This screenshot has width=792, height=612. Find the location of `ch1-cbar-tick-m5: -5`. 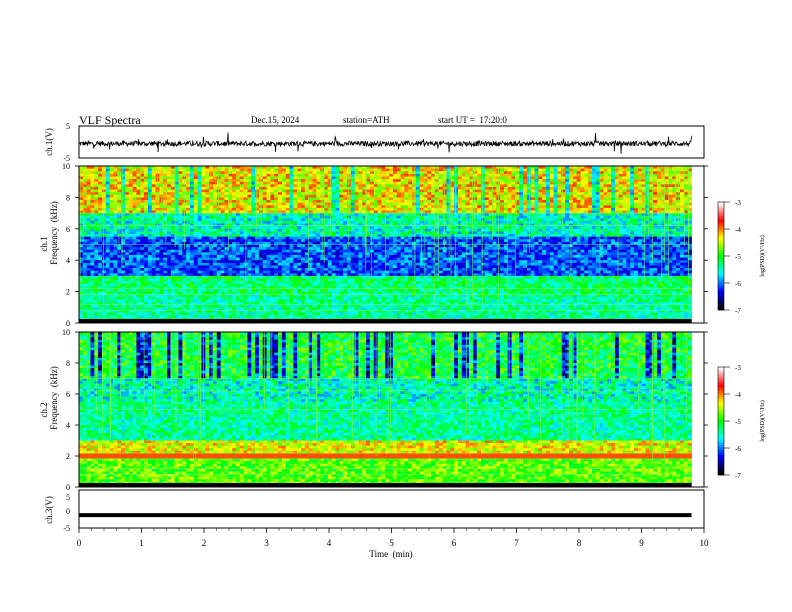

ch1-cbar-tick-m5: -5 is located at coordinates (738, 257).